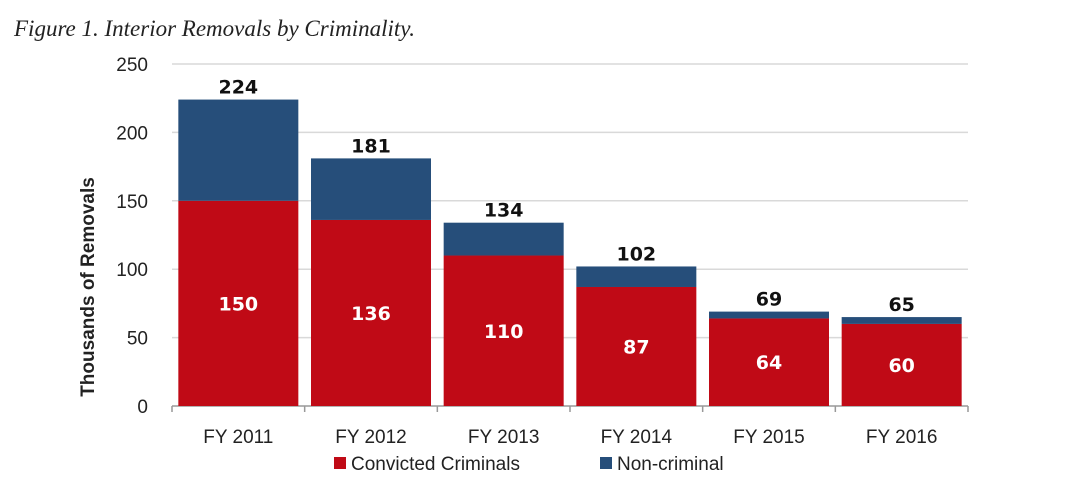 This screenshot has width=1066, height=486. What do you see at coordinates (637, 437) in the screenshot?
I see `x-tick-label: FY 2014` at bounding box center [637, 437].